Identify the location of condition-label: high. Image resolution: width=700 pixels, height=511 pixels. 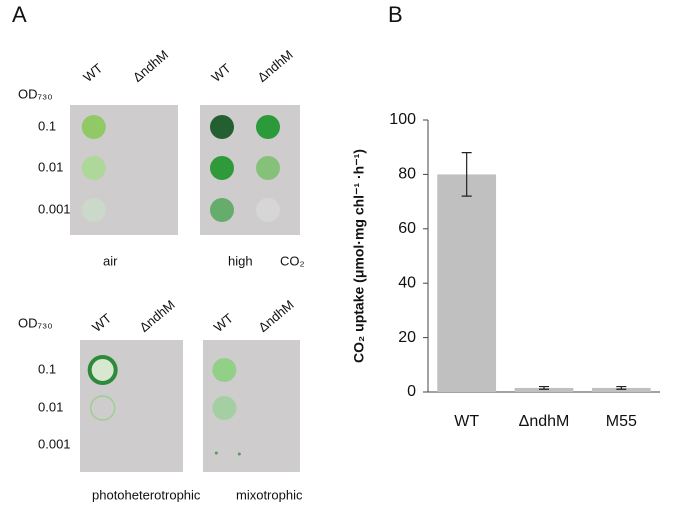
(240, 260).